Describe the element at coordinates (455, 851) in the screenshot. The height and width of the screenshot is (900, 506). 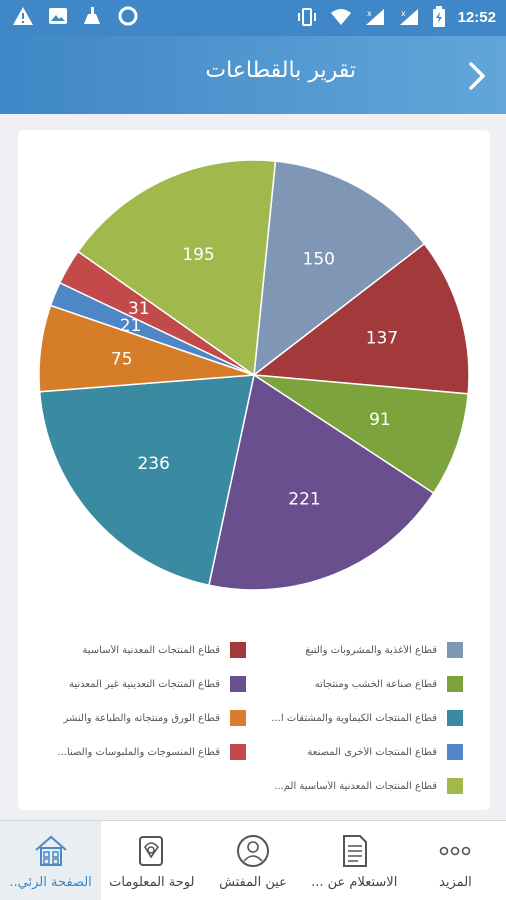
I see `more-dots-icon` at that location.